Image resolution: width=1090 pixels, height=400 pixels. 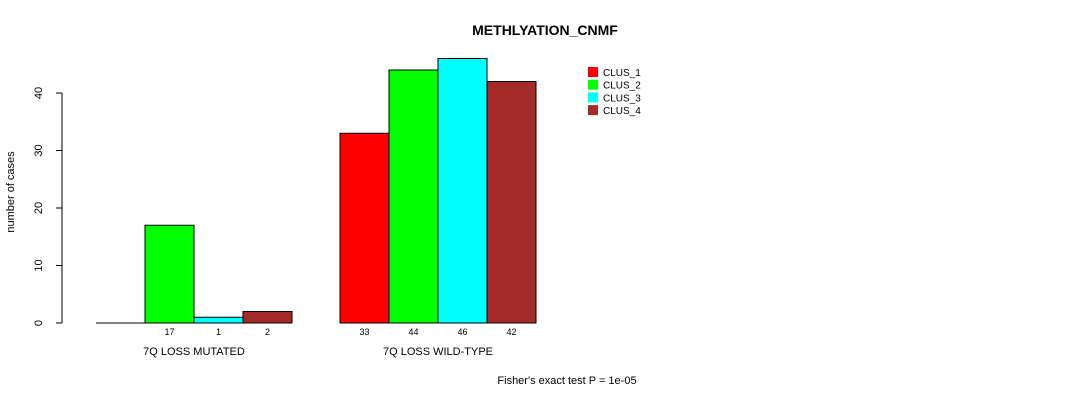 I want to click on bar-count-label: 44, so click(x=413, y=332).